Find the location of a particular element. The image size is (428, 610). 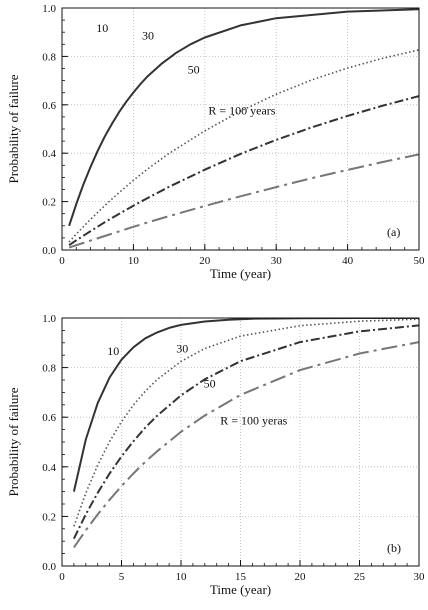

x-tick-label: 50 is located at coordinates (420, 261).